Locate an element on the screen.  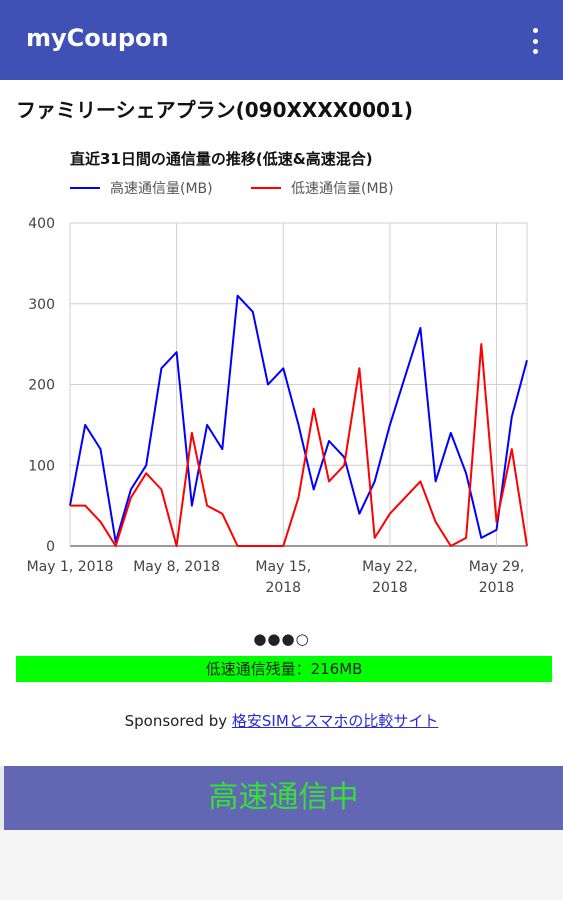
sponsor-text: Sponsored by 格安SIMとスマホの比較サイト is located at coordinates (281, 720).